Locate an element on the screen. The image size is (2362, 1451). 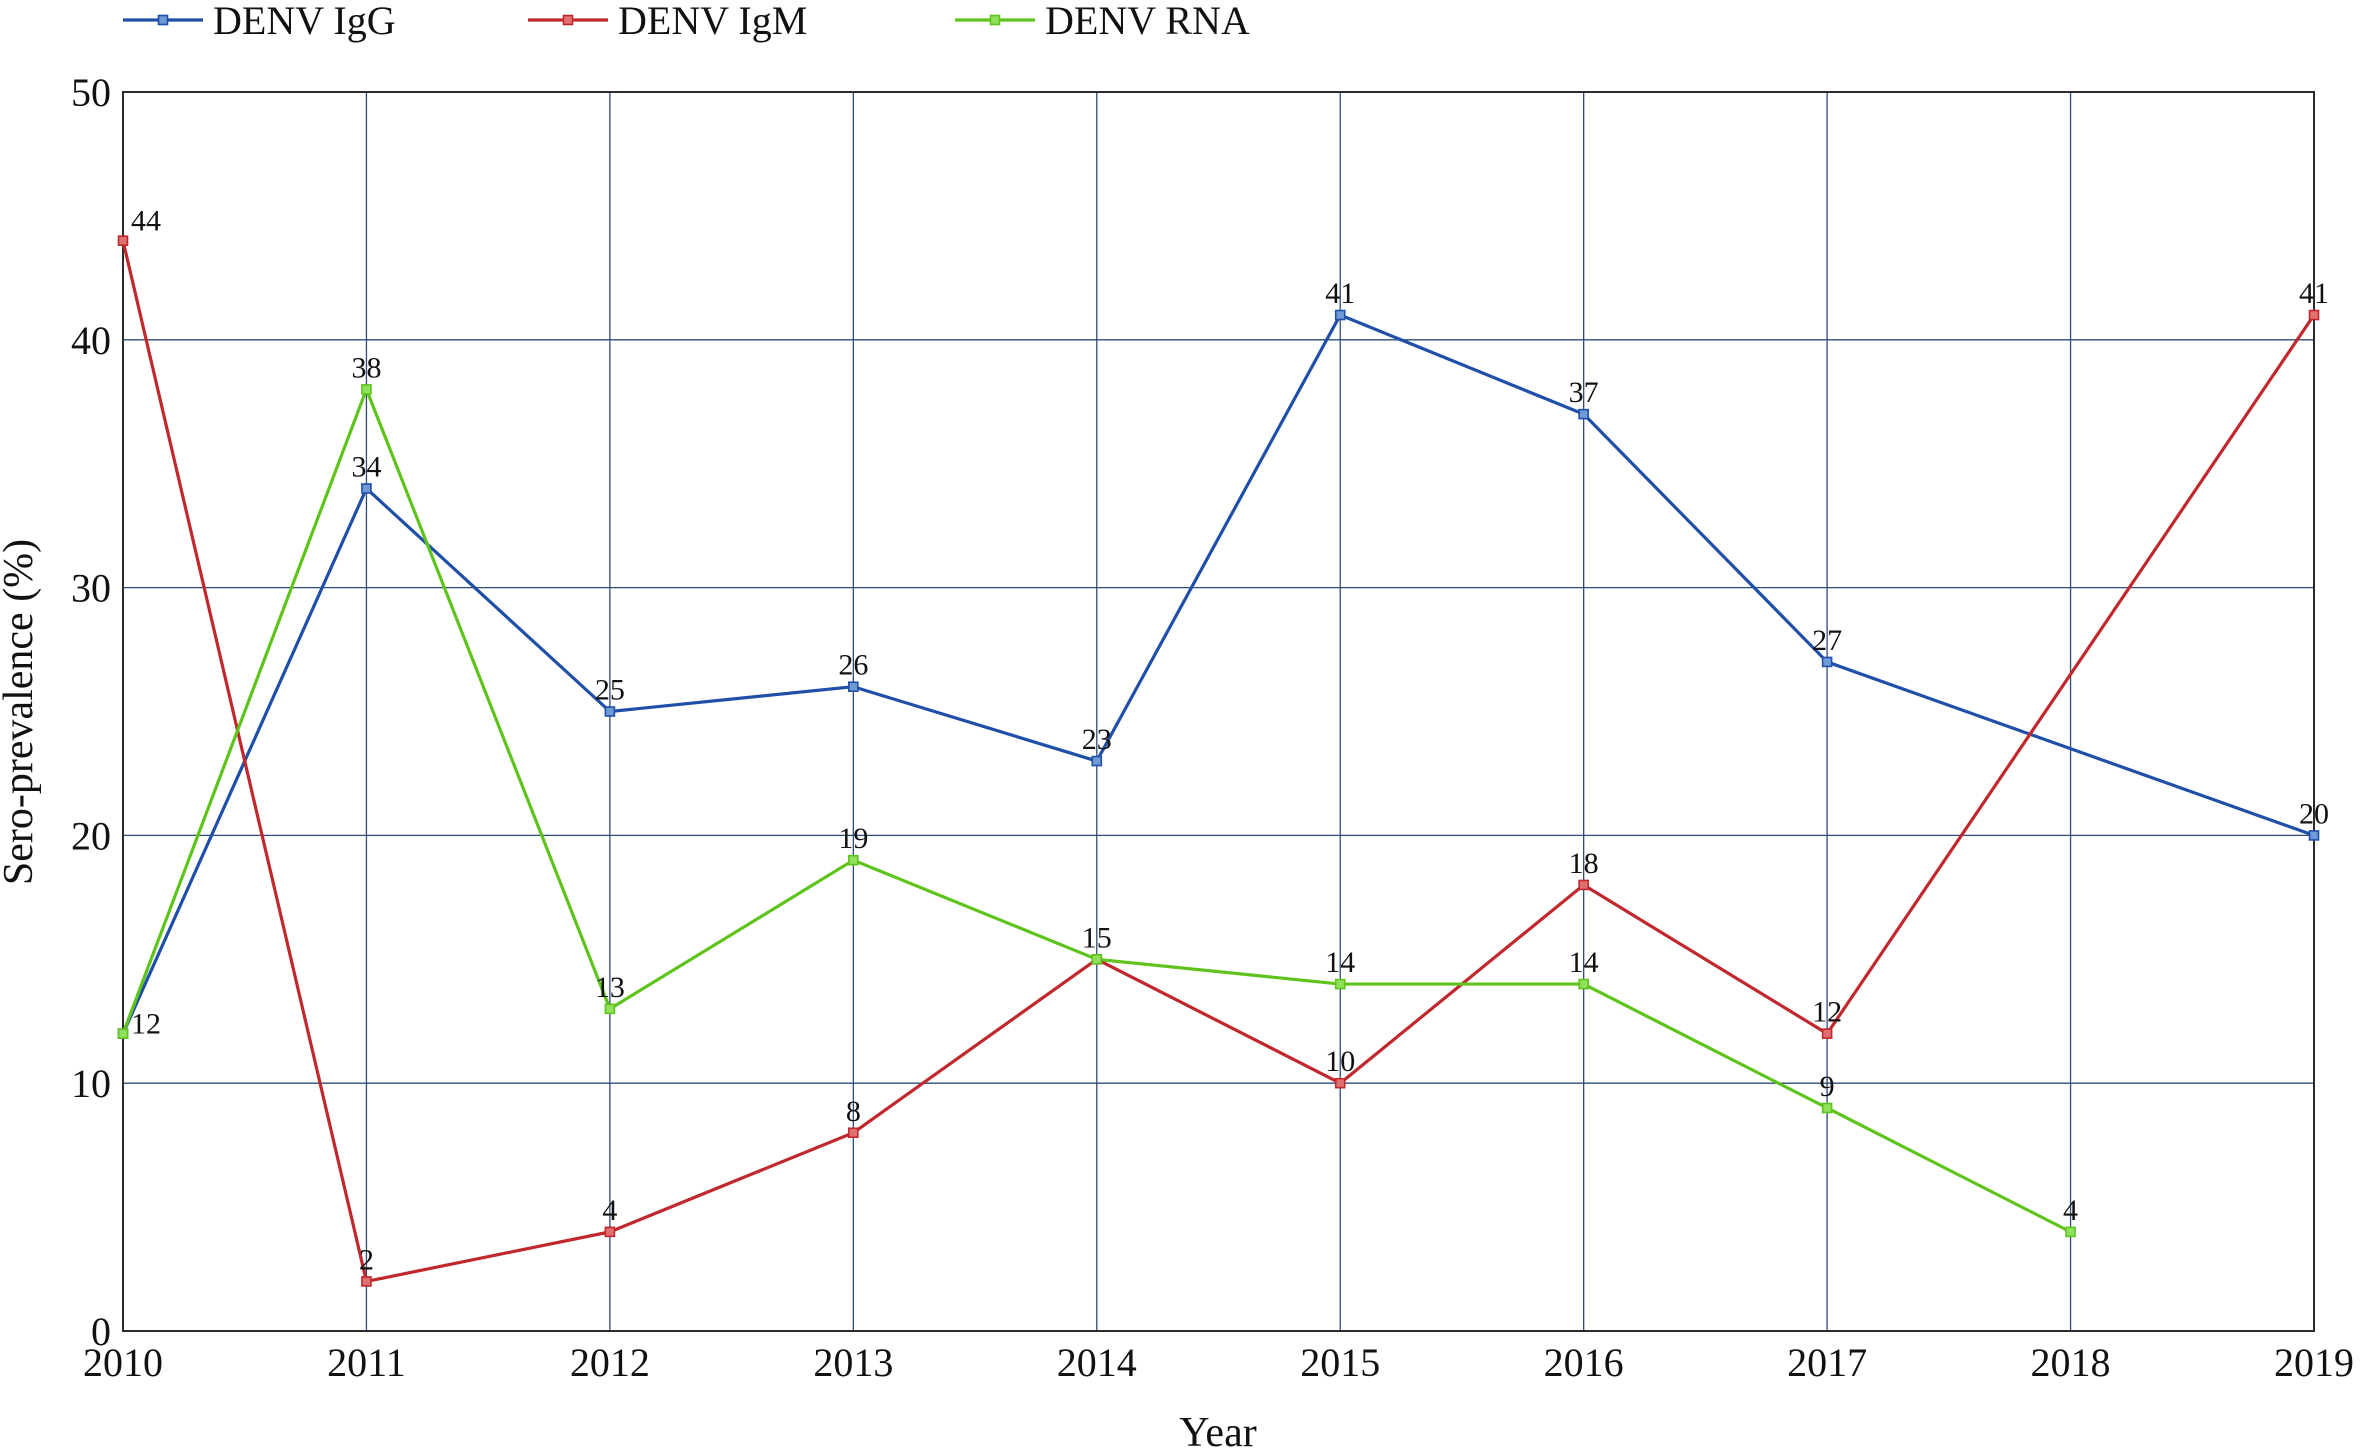
x-tick-label: 2014 is located at coordinates (1097, 1362).